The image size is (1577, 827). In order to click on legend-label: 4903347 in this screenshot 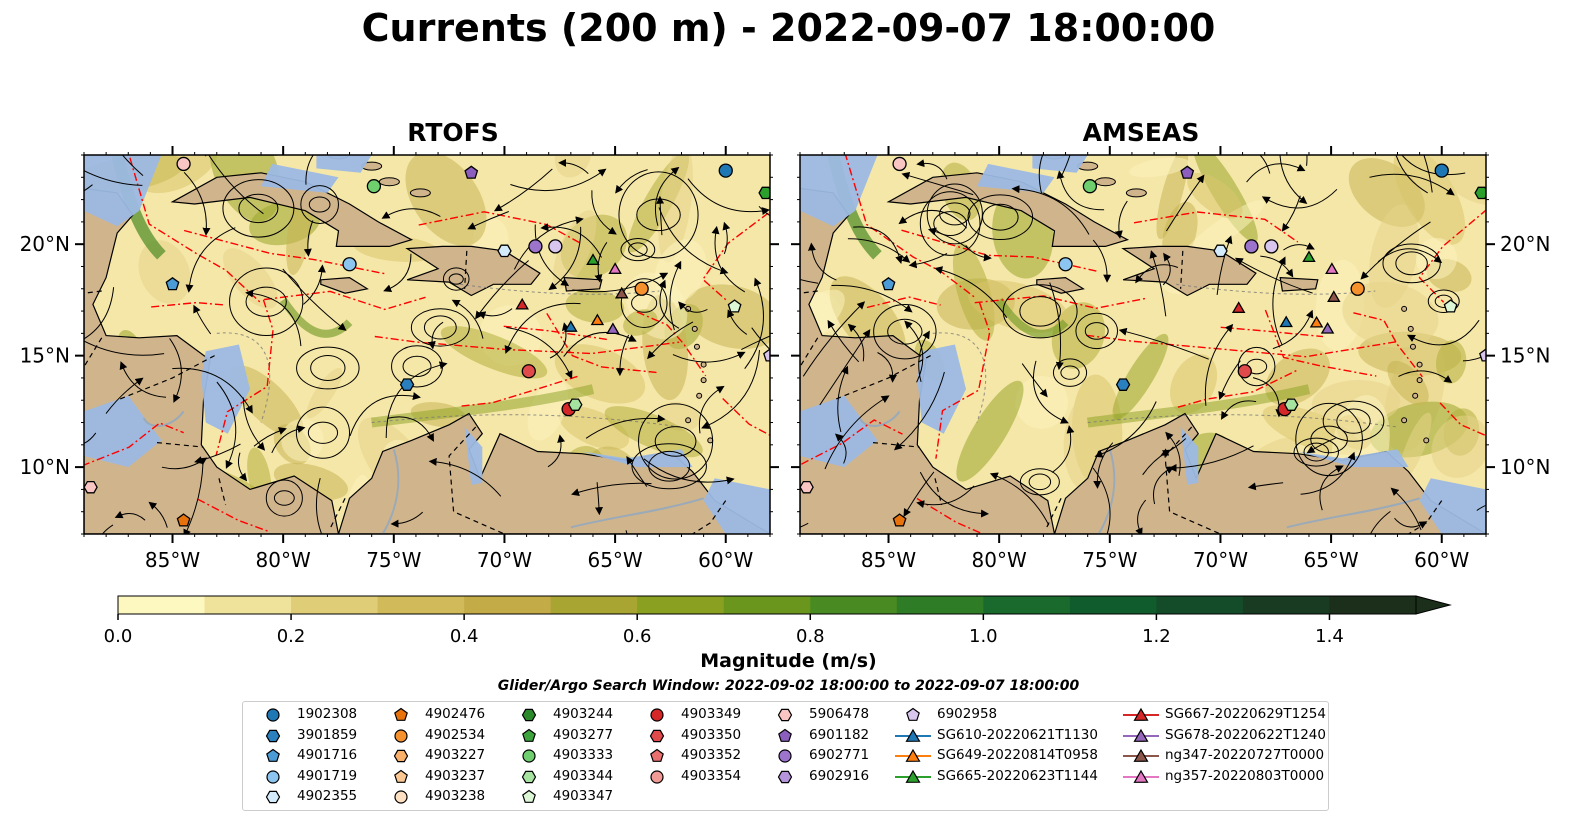, I will do `click(583, 796)`.